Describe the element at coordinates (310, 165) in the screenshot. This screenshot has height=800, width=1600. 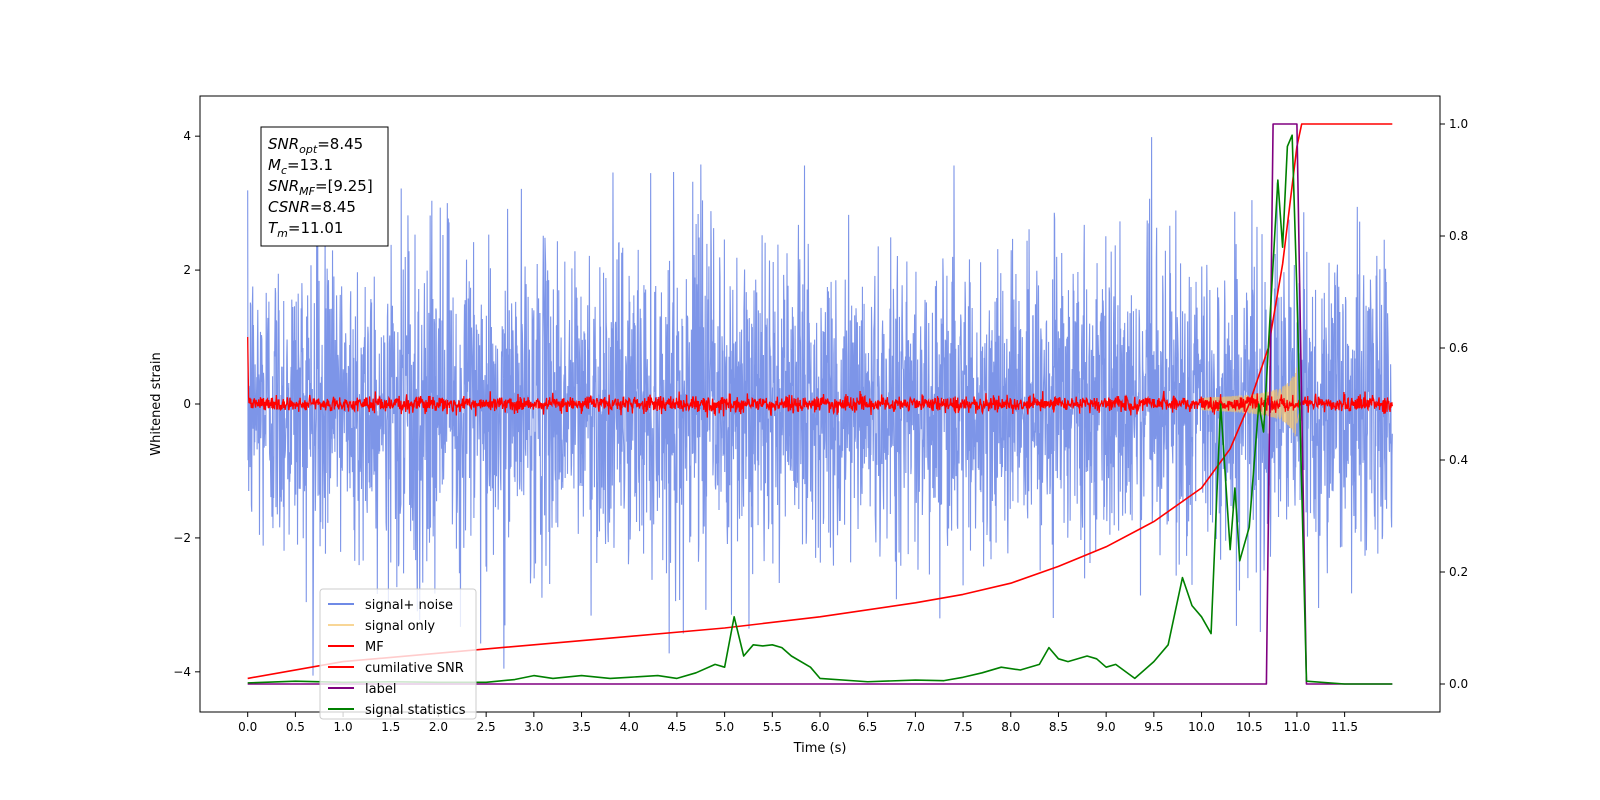
I see `info-value: =13.1` at that location.